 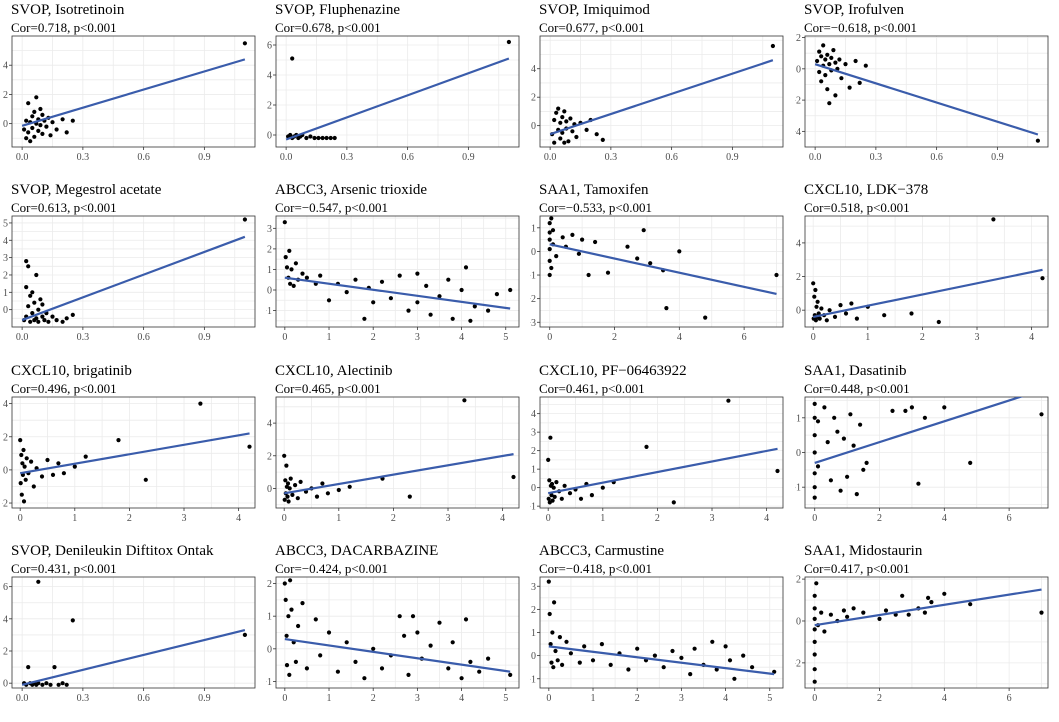 I want to click on x-tick-label: 0.3, so click(x=83, y=337).